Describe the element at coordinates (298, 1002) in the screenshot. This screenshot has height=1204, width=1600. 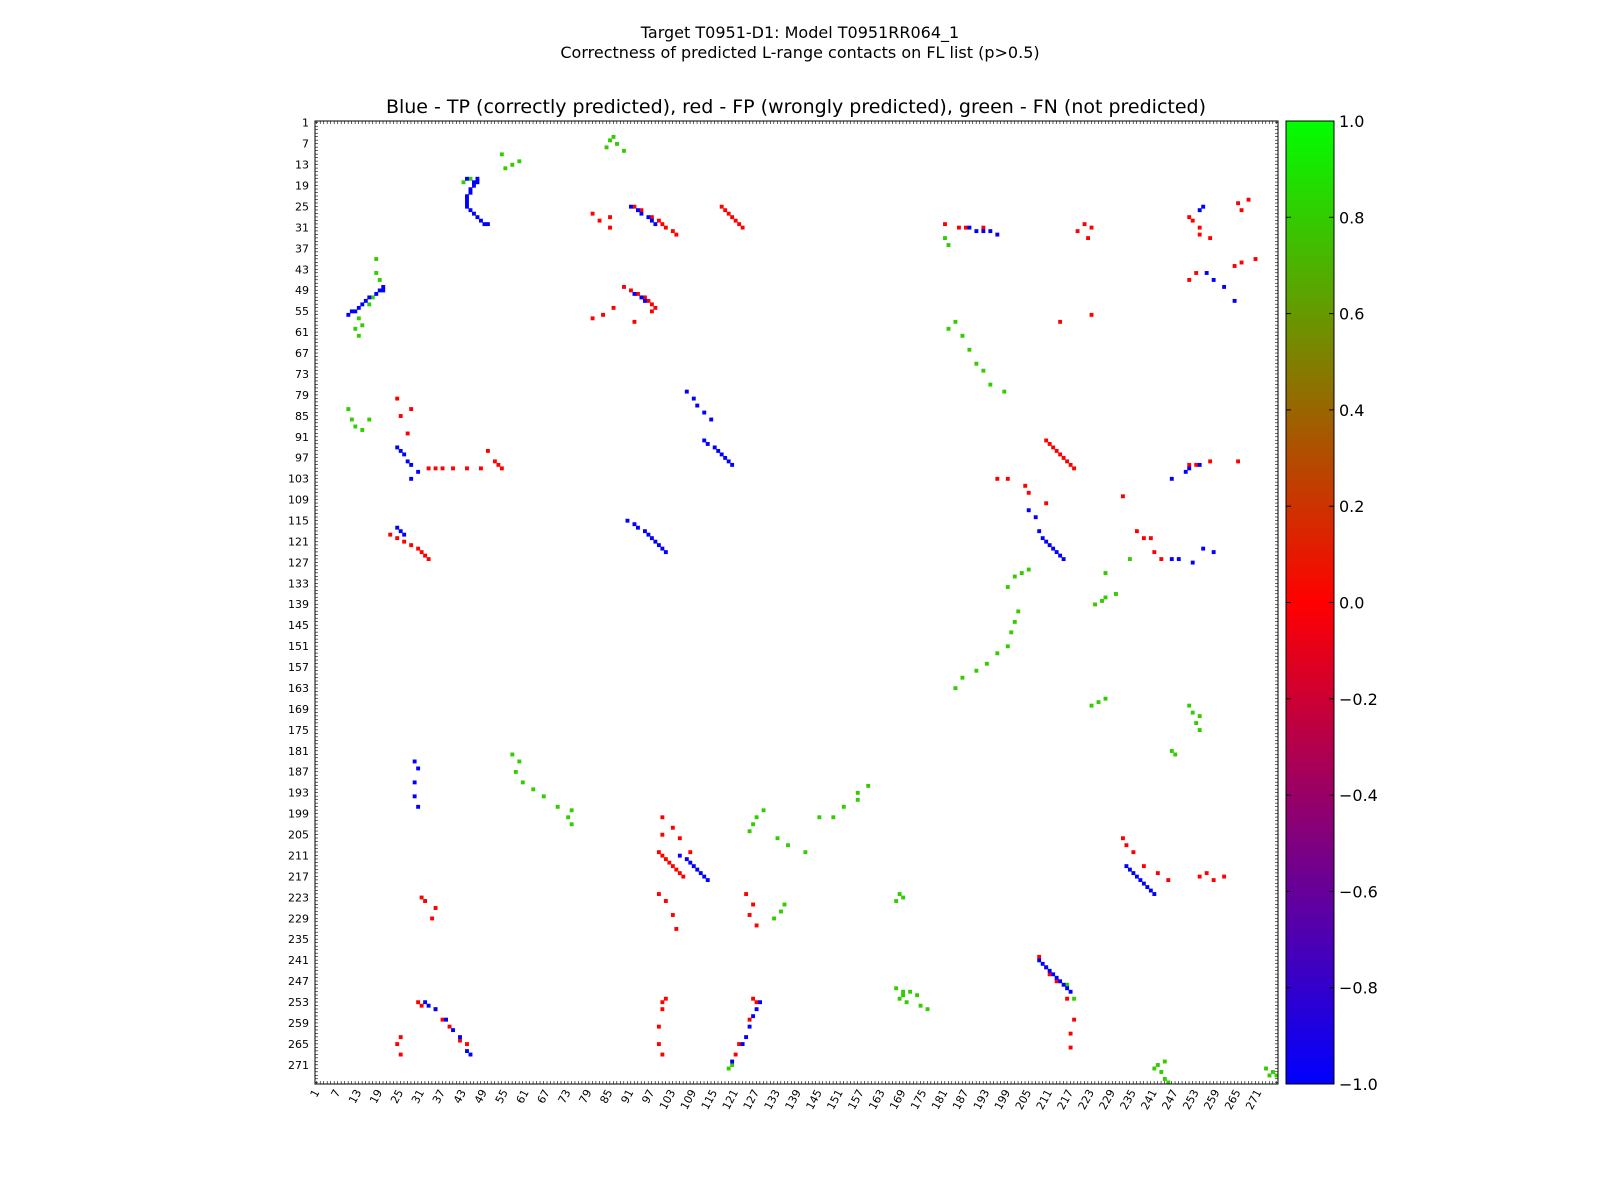
I see `y-tick-label: 253` at that location.